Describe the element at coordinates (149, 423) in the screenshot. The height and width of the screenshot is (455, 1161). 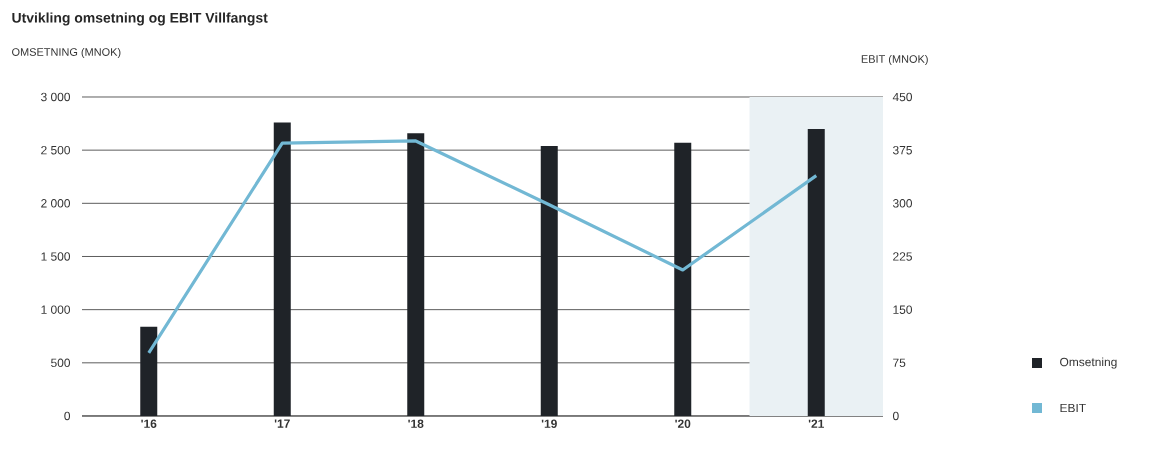
I see `x-tick-label: '16` at that location.